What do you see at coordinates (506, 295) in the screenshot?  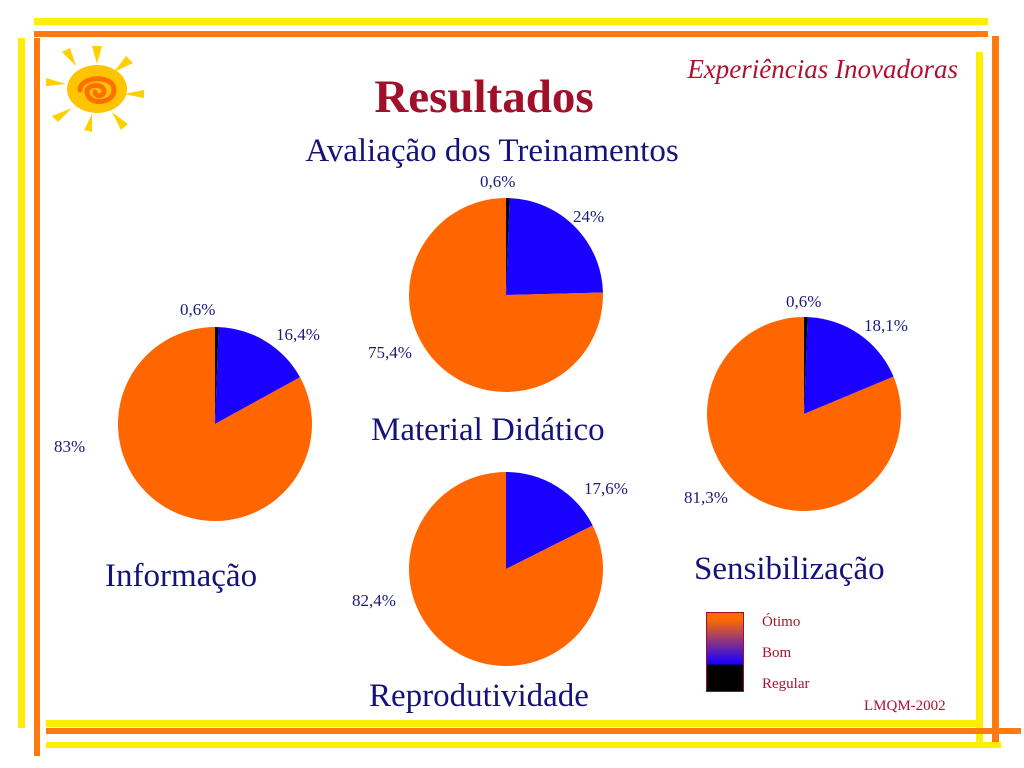 I see `pie-slice-1-otimo` at bounding box center [506, 295].